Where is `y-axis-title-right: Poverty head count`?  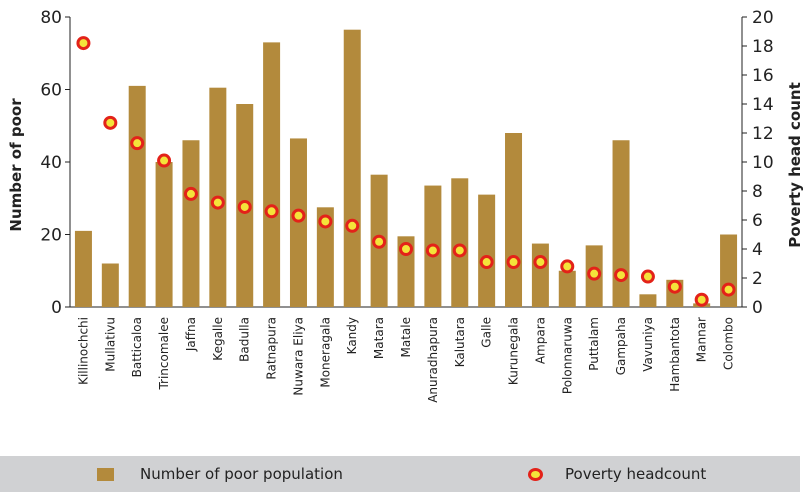
y-axis-title-right: Poverty head count is located at coordinates (795, 164).